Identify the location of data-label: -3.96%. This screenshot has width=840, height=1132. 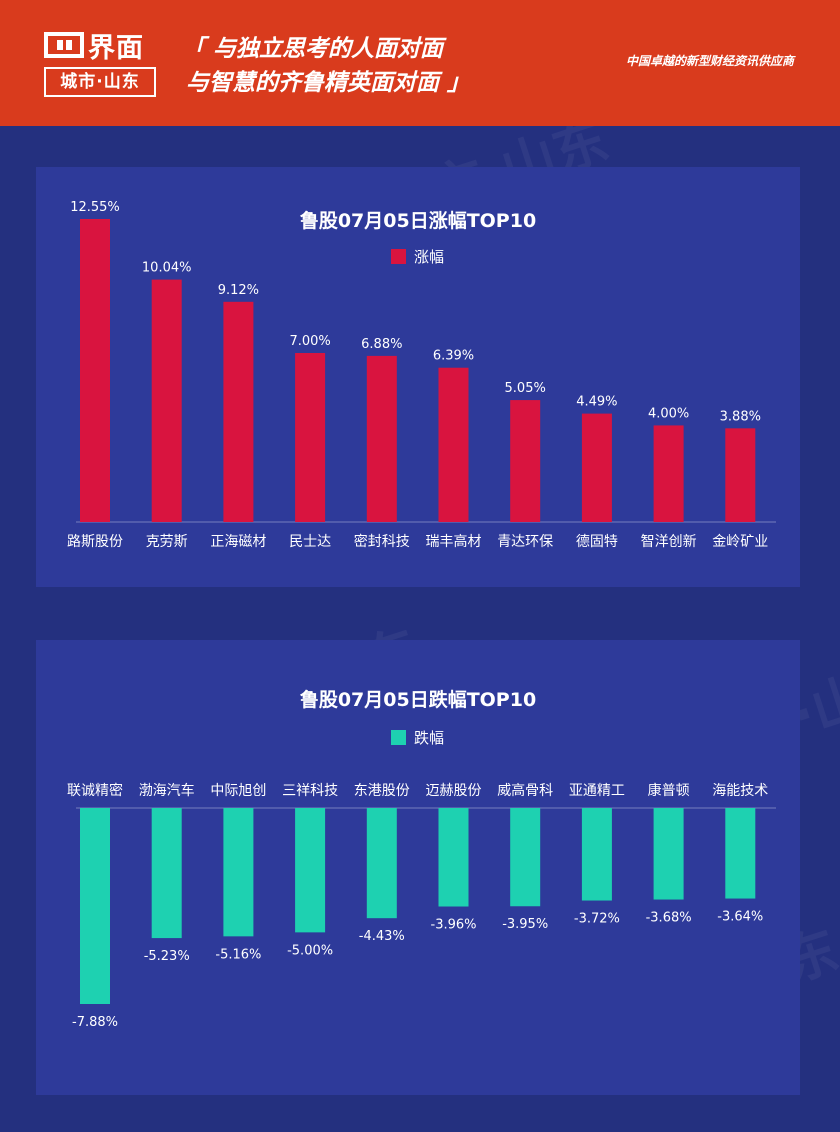
(454, 924).